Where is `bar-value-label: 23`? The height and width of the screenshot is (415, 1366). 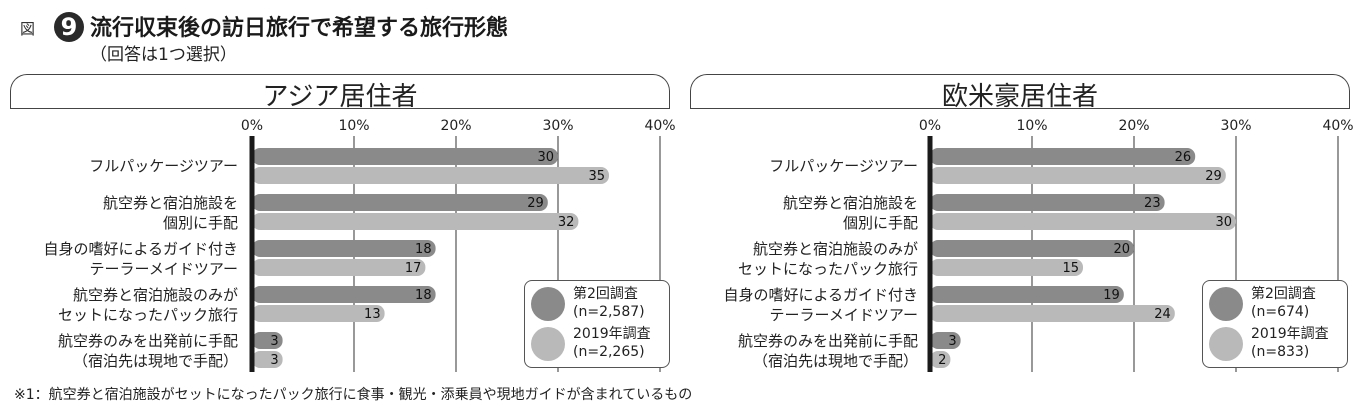 bar-value-label: 23 is located at coordinates (1152, 203).